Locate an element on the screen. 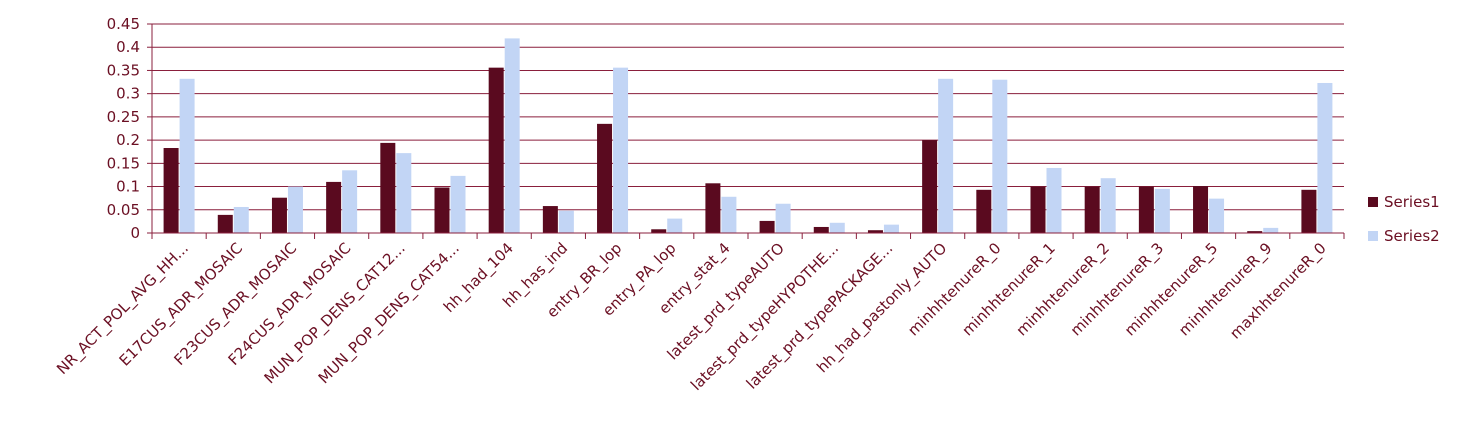  legend: Series1 Series2 is located at coordinates (1404, 219).